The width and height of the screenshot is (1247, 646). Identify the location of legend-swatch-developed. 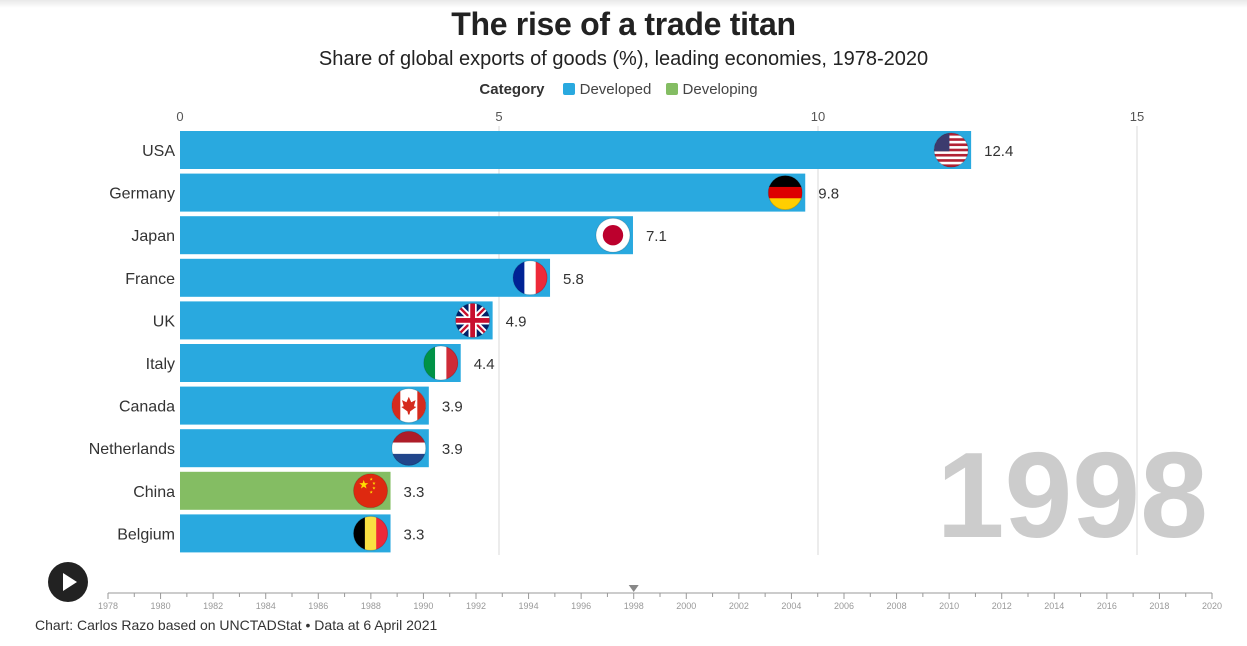
(568, 89).